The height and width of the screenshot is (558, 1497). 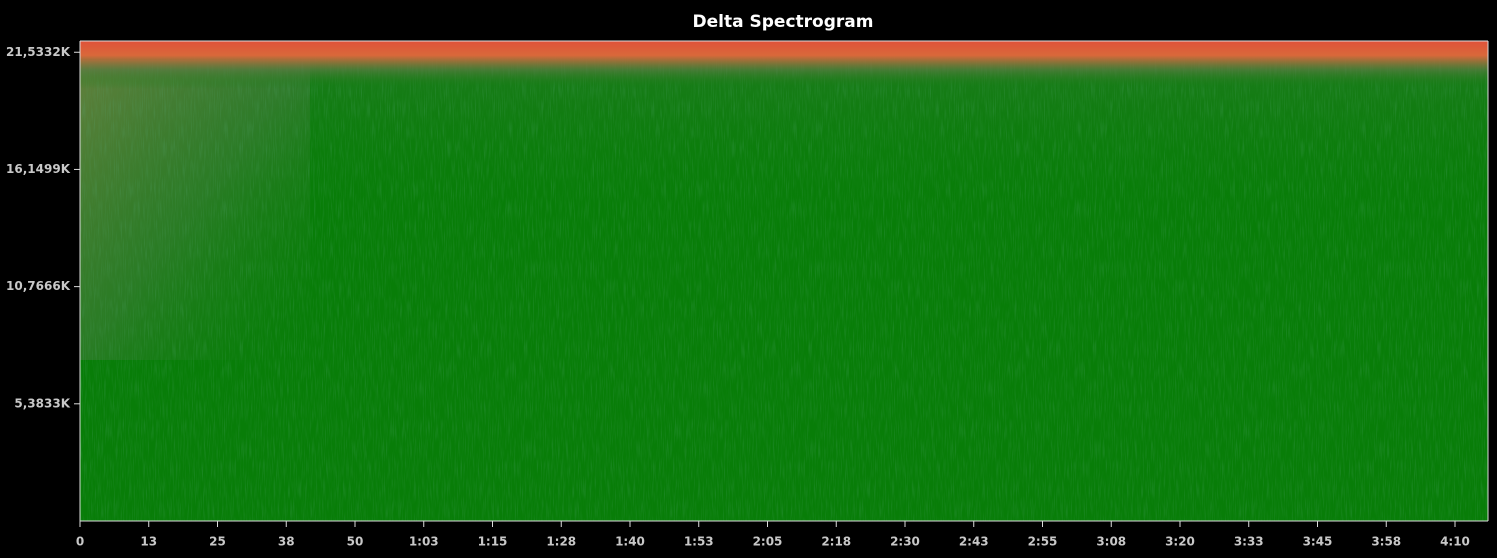 I want to click on x-tick-label: 3:58, so click(x=1386, y=542).